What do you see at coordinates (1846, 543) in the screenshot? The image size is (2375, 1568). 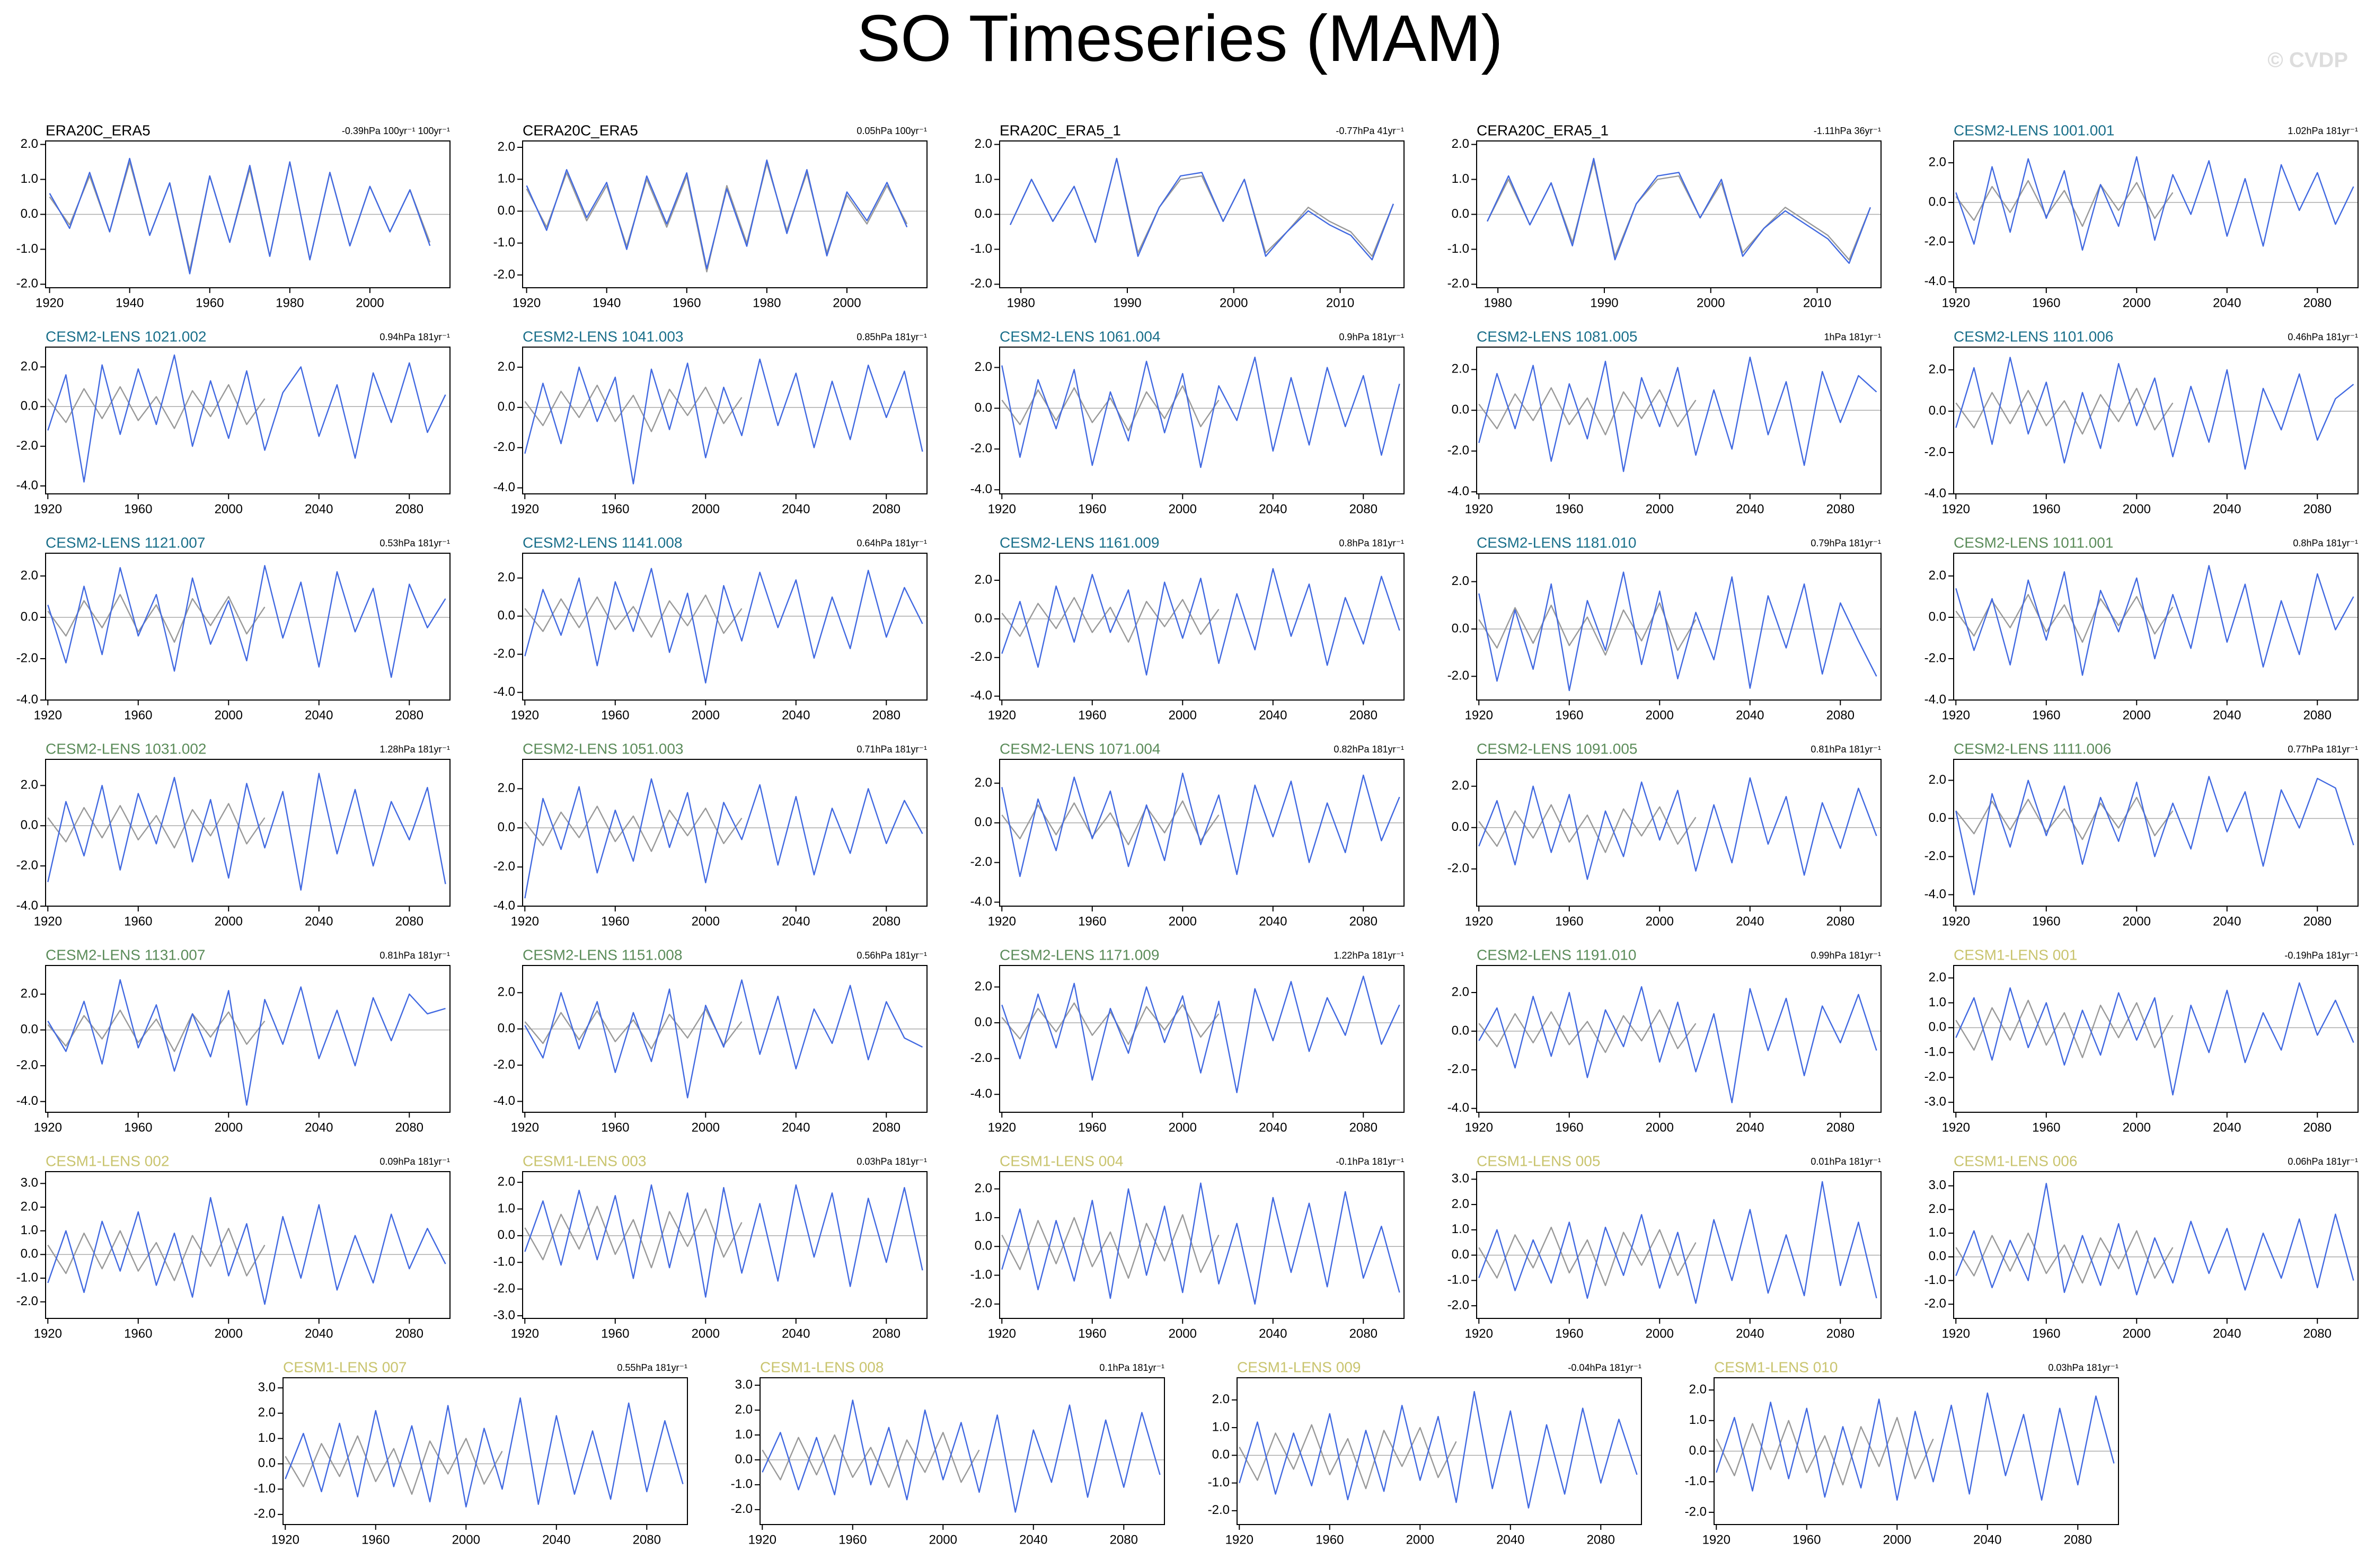 I see `trend-label: 0.79hPa 181yr⁻¹` at bounding box center [1846, 543].